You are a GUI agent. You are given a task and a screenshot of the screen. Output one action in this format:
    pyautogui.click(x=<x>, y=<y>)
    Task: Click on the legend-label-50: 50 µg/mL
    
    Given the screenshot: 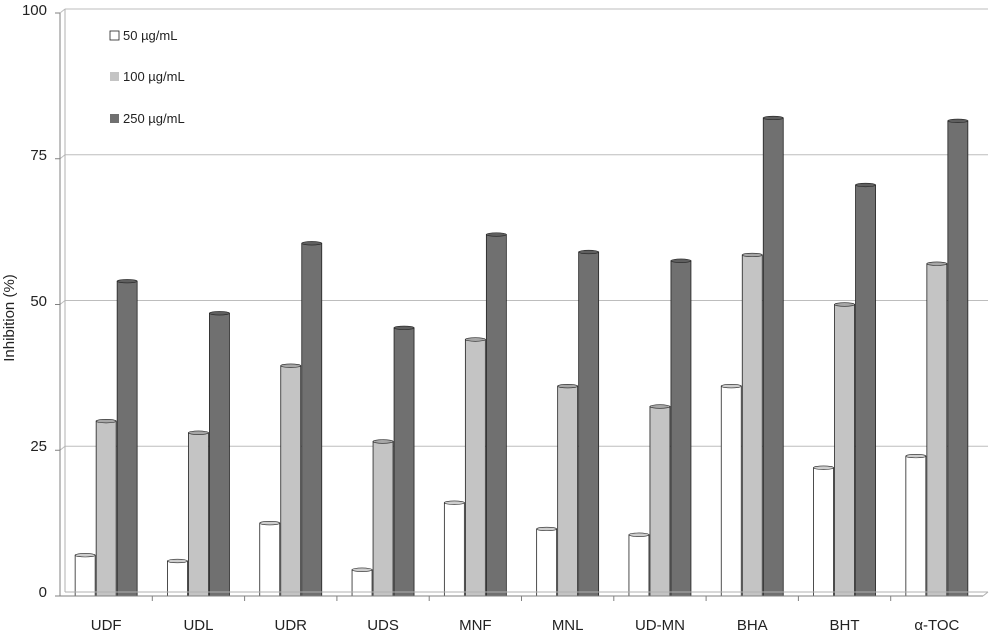 What is the action you would take?
    pyautogui.click(x=150, y=35)
    